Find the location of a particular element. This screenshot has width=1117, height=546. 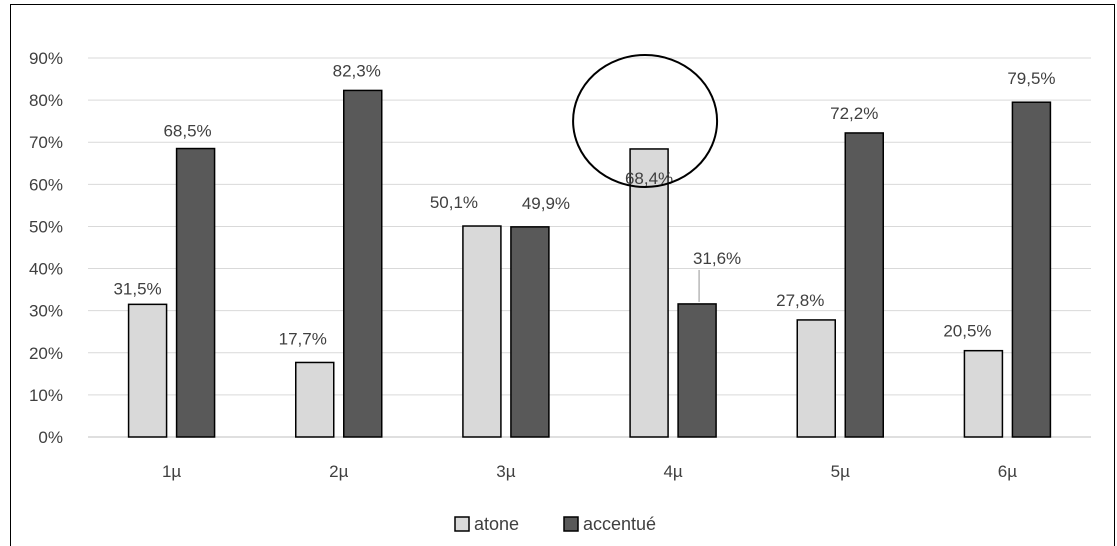

legend-label: atone is located at coordinates (496, 524).